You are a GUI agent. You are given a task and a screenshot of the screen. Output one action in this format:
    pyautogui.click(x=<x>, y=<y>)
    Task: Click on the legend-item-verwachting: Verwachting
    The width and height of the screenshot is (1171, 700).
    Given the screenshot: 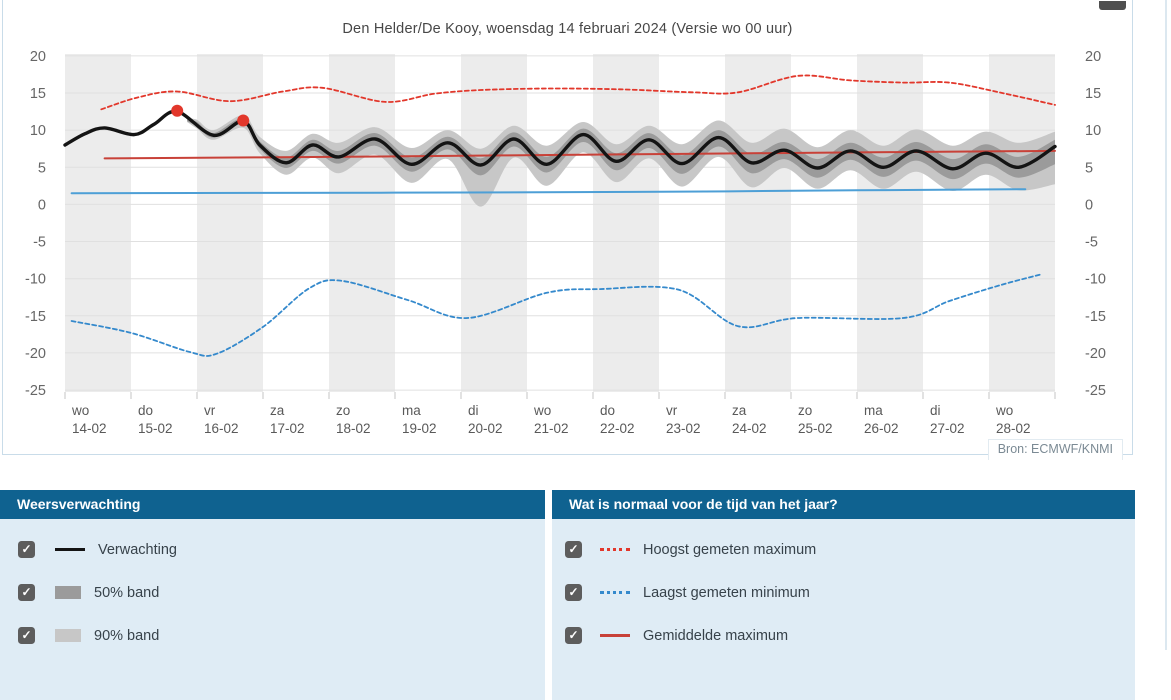 What is the action you would take?
    pyautogui.click(x=272, y=549)
    